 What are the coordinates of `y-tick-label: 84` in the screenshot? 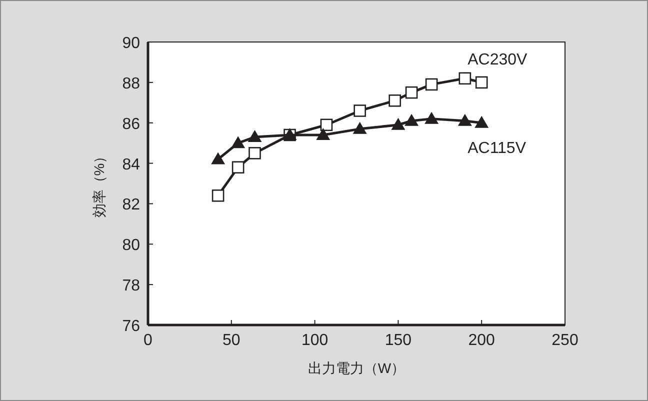 It's located at (131, 165).